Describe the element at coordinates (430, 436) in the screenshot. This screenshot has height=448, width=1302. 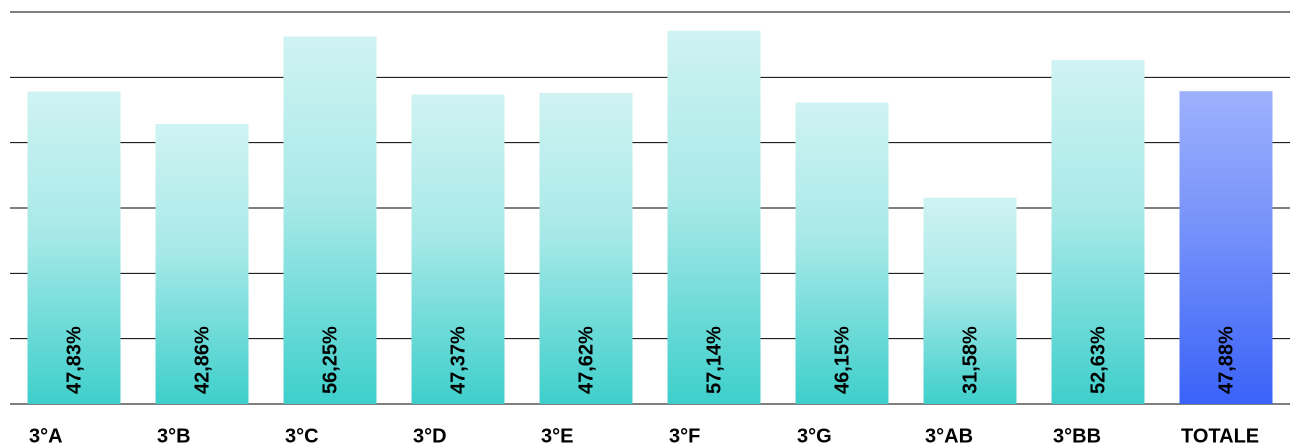
I see `x-tick-label: 3°D` at that location.